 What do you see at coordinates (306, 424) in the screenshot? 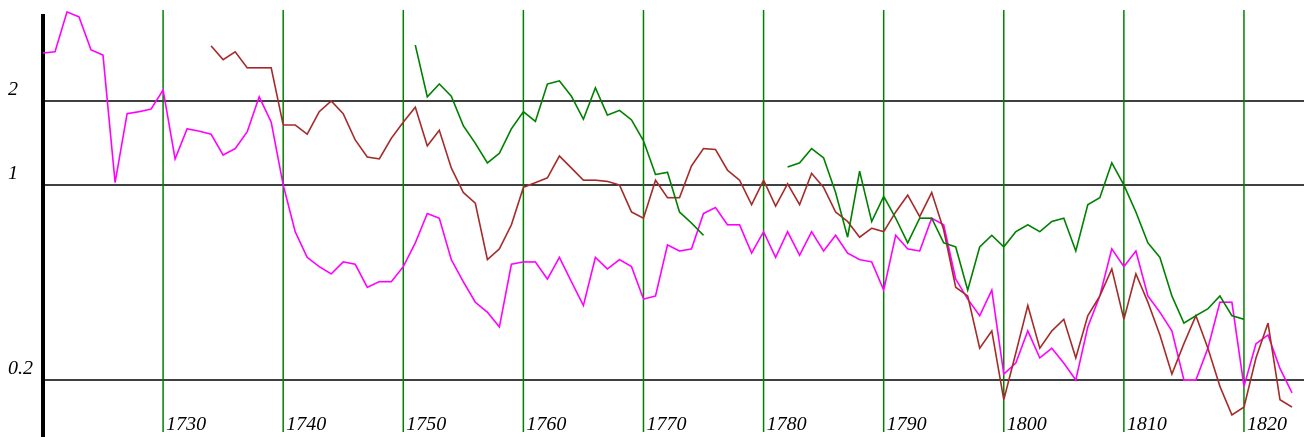
I see `x-tick-label: 1740` at bounding box center [306, 424].